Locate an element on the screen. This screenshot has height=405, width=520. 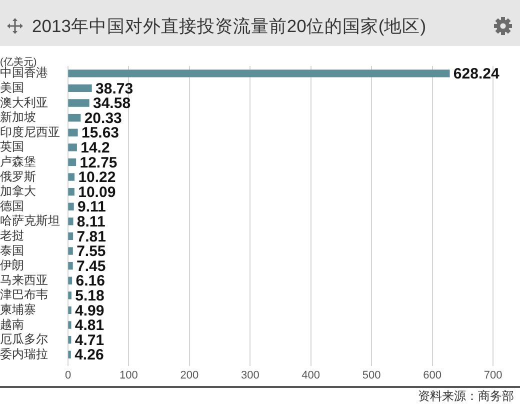
data-label: 6.16 is located at coordinates (90, 281).